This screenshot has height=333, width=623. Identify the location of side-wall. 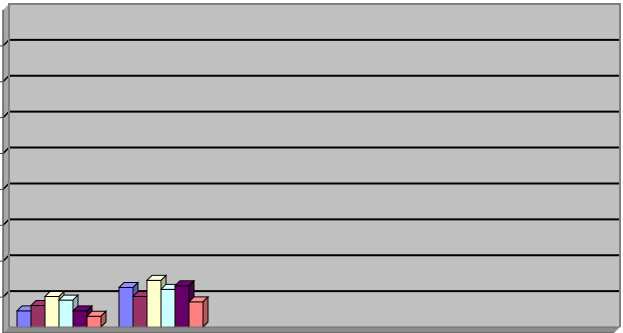
(6, 168).